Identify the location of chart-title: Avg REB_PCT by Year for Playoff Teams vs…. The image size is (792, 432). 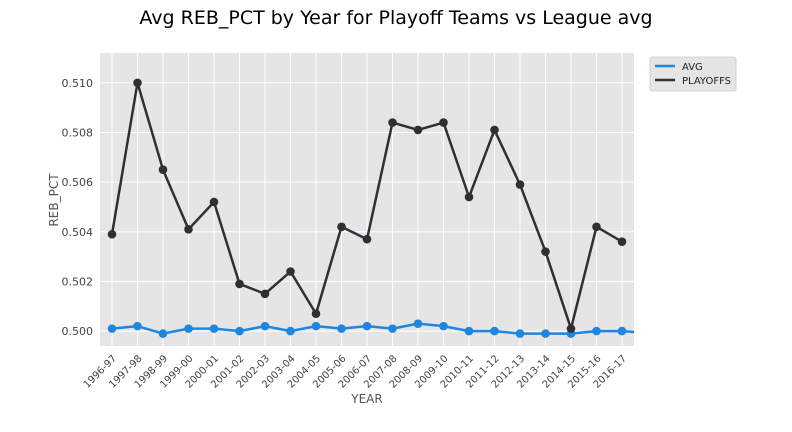
(395, 18).